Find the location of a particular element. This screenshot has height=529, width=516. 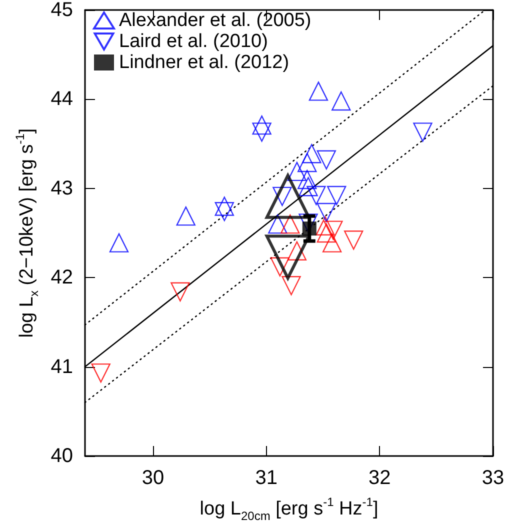

x-tick-label: 31 is located at coordinates (266, 478).